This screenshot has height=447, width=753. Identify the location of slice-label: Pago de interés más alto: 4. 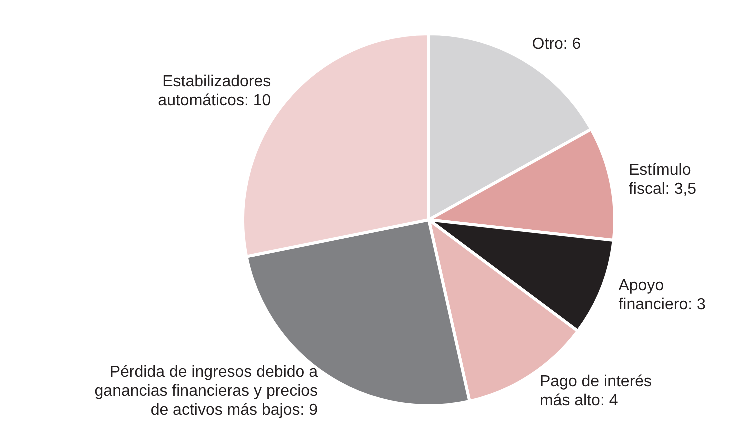
(596, 392).